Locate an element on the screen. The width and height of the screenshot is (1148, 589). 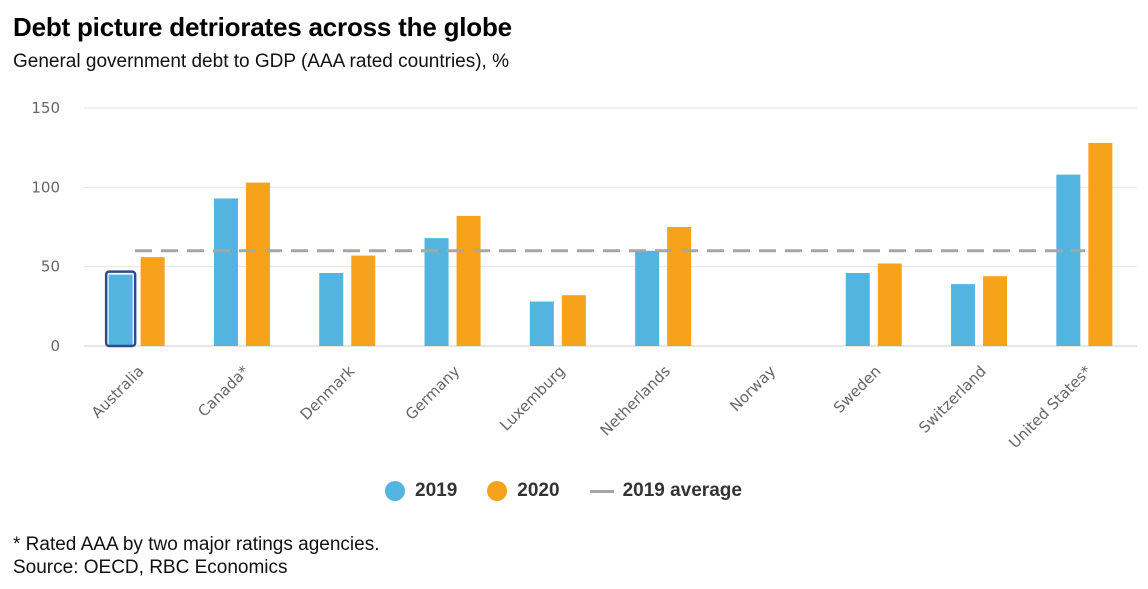
bar-2019-australia is located at coordinates (120, 310).